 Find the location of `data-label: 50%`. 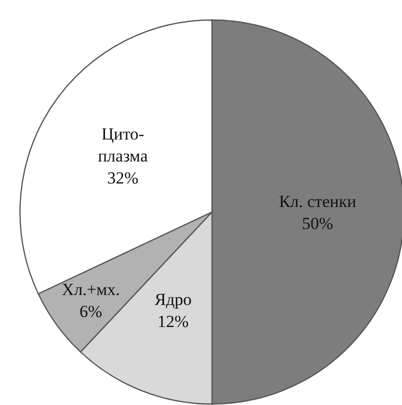

data-label: 50% is located at coordinates (318, 223).